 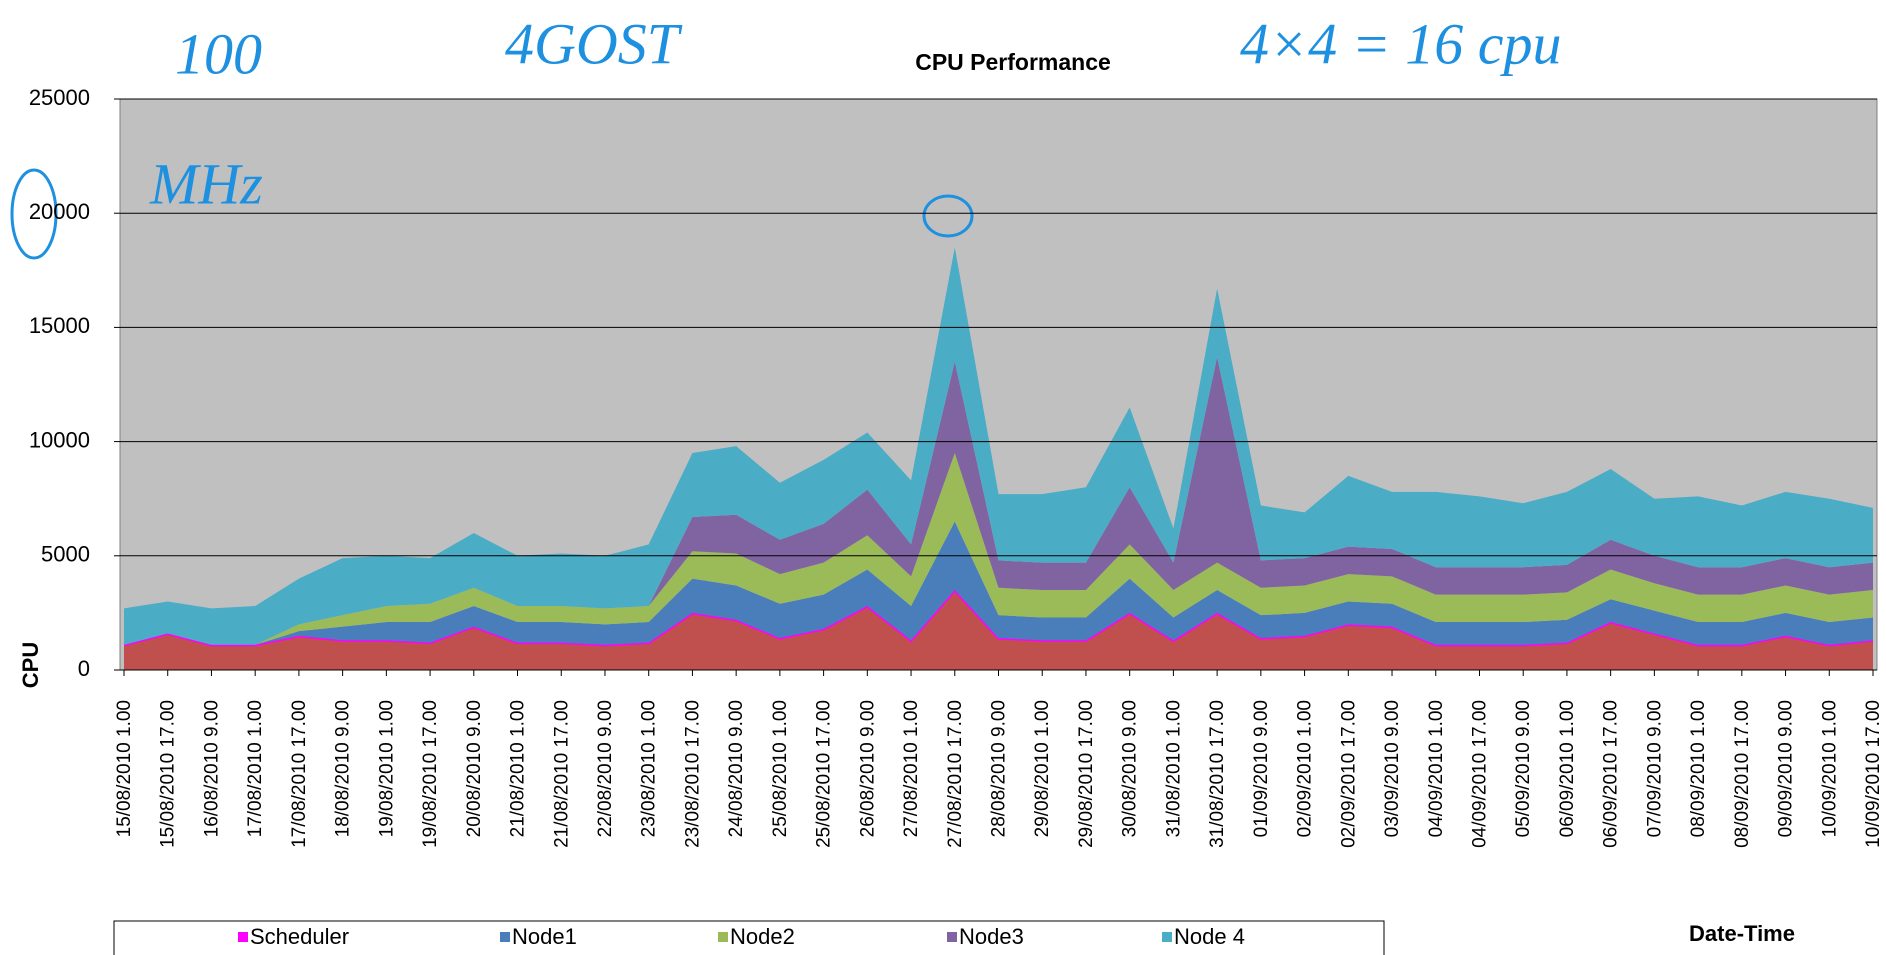 What do you see at coordinates (955, 774) in the screenshot?
I see `x-tick-label: 27/08/2010 17.00` at bounding box center [955, 774].